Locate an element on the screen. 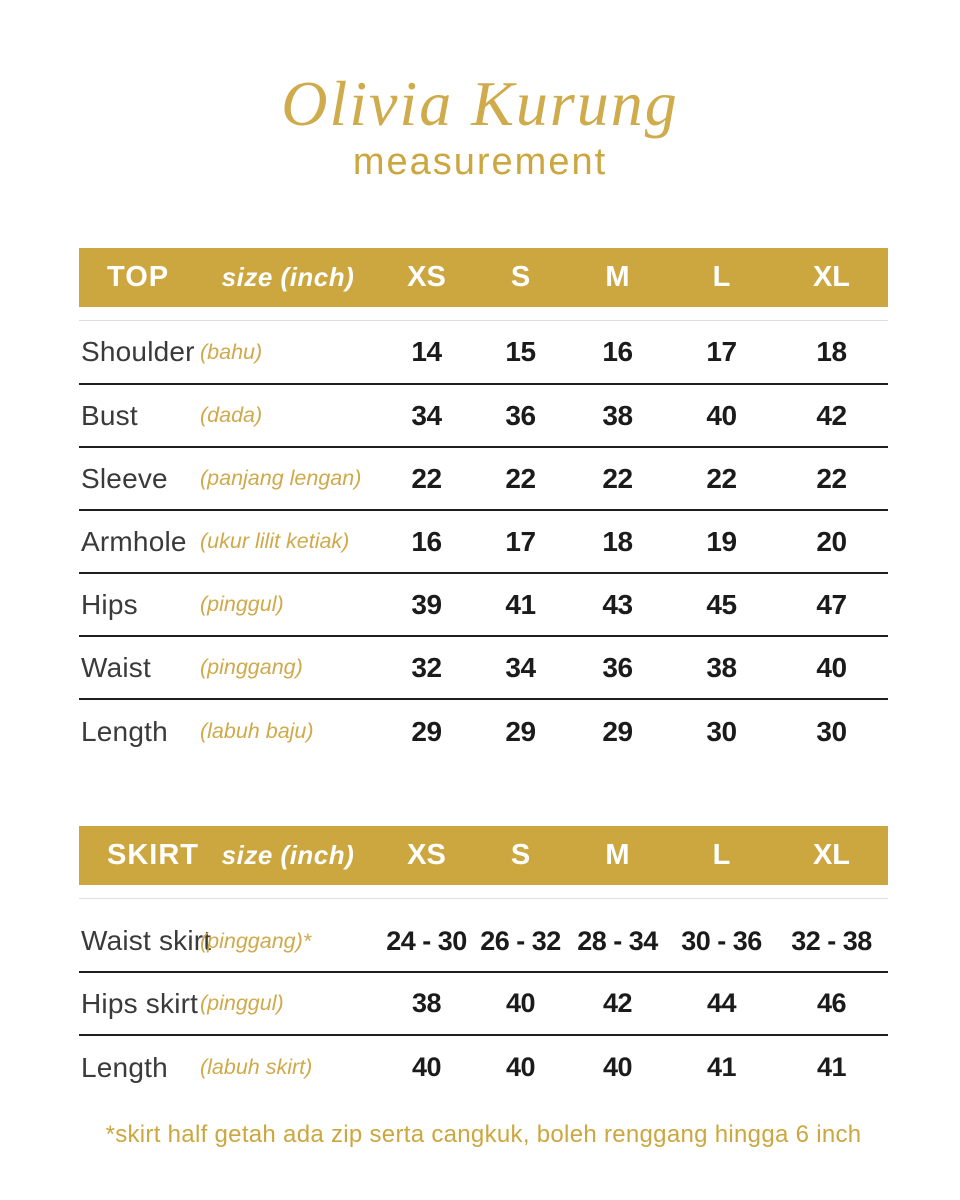 The width and height of the screenshot is (960, 1200). cell-value-xl: 20 is located at coordinates (831, 541).